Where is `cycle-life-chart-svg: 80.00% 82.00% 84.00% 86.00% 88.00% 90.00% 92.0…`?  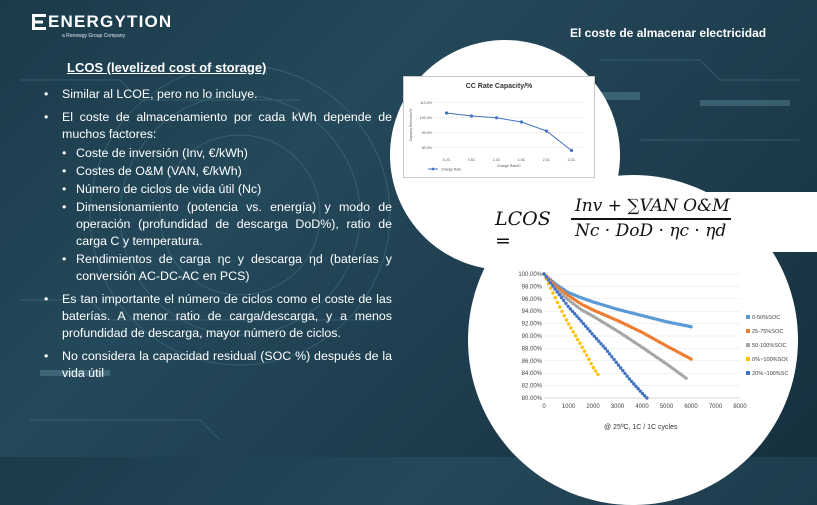
cycle-life-chart-svg: 80.00% 82.00% 84.00% 86.00% 88.00% 90.00% 92.0… is located at coordinates (655, 341).